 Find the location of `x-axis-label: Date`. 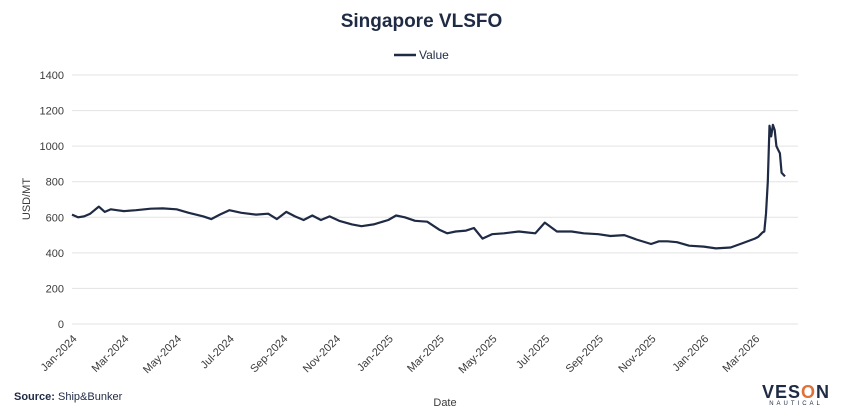

x-axis-label: Date is located at coordinates (444, 403).